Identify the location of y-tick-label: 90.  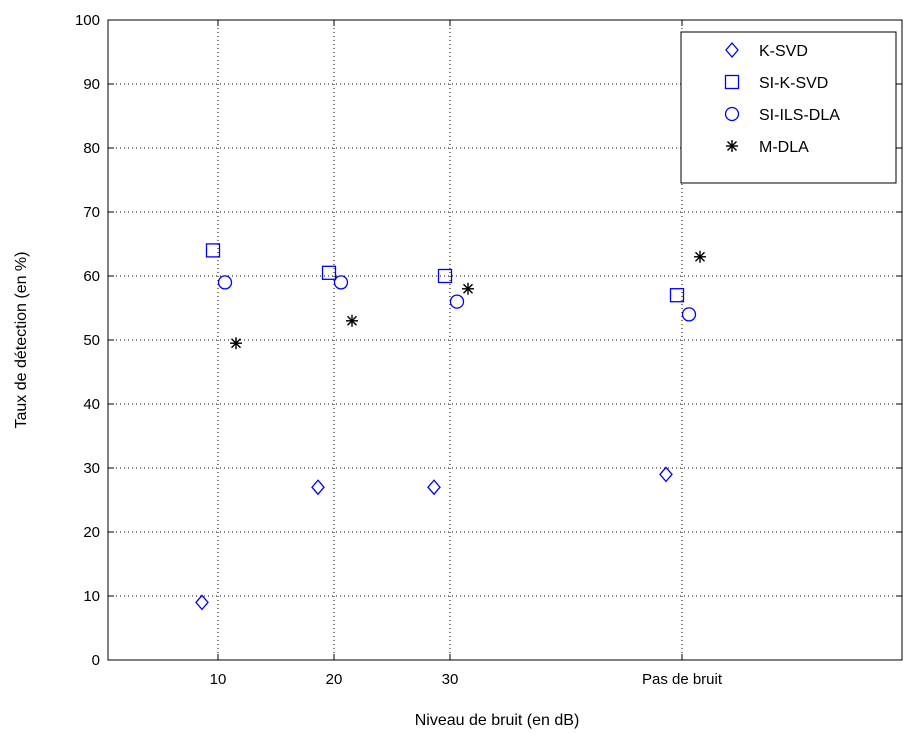
(91, 84).